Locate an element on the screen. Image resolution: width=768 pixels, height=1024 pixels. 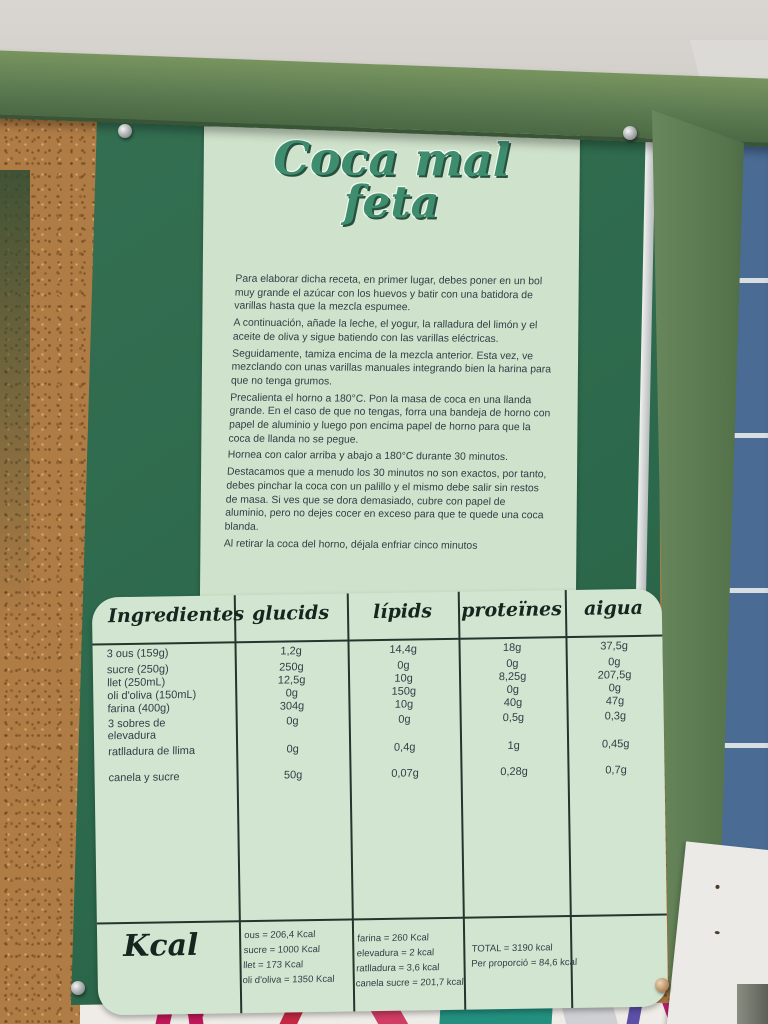
glucids-value: 250g is located at coordinates (291, 667).